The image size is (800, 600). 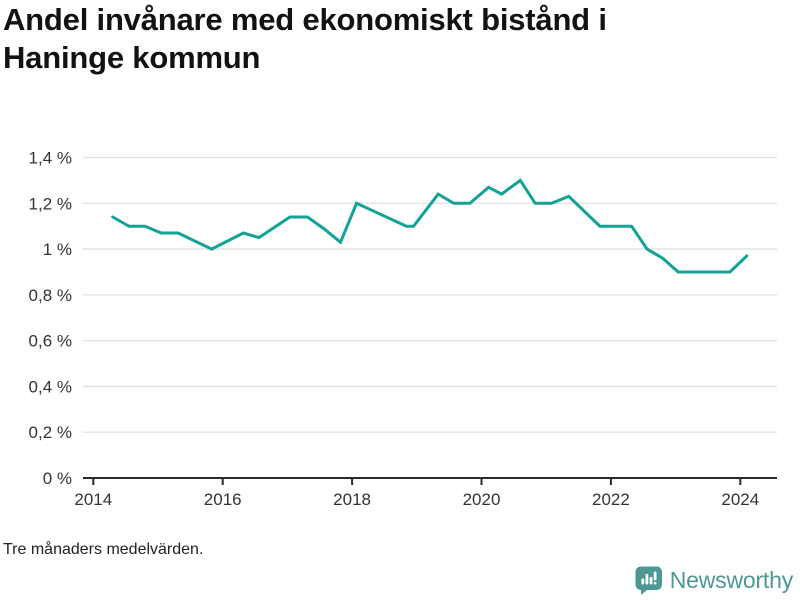 What do you see at coordinates (50, 203) in the screenshot?
I see `y-axis-tick-label: 1,2 %` at bounding box center [50, 203].